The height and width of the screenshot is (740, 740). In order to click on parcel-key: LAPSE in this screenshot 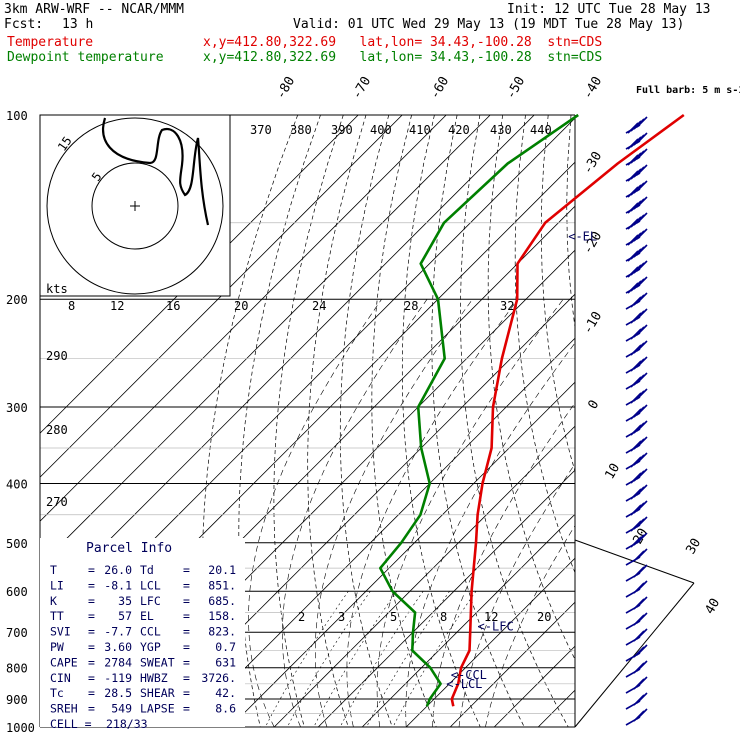, I will do `click(157, 709)`.